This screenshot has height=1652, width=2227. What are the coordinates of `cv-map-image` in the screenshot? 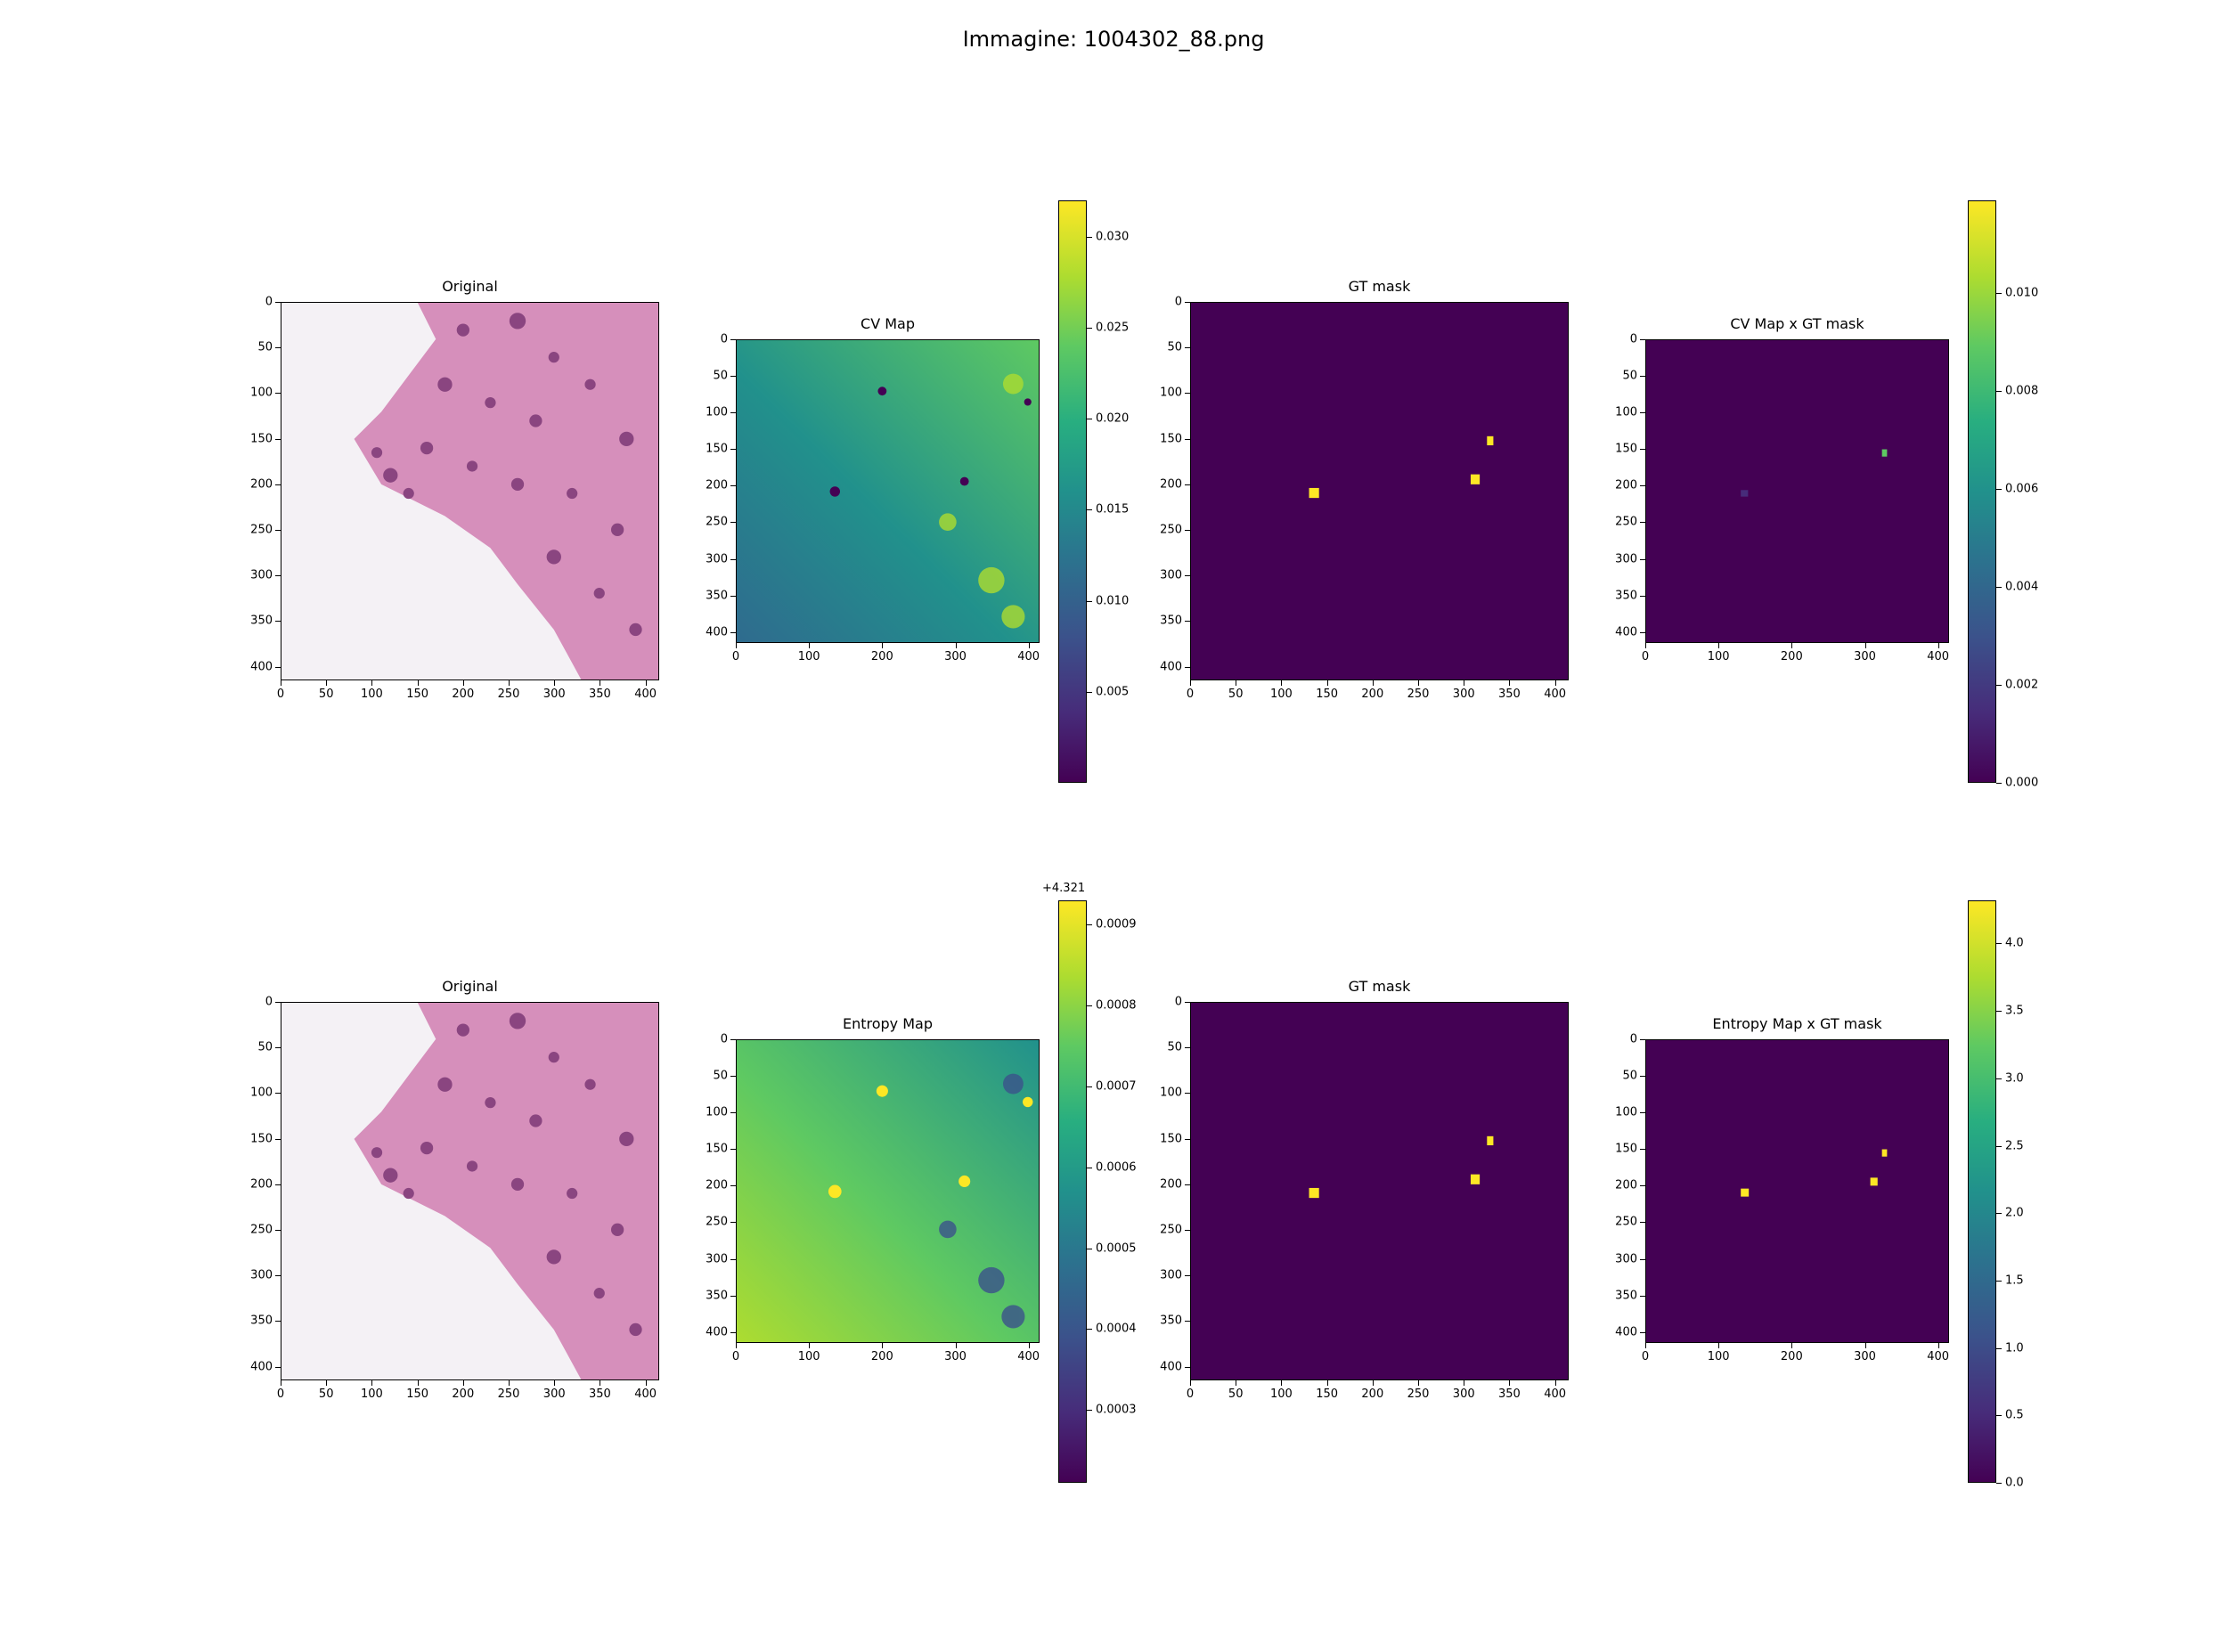 It's located at (888, 491).